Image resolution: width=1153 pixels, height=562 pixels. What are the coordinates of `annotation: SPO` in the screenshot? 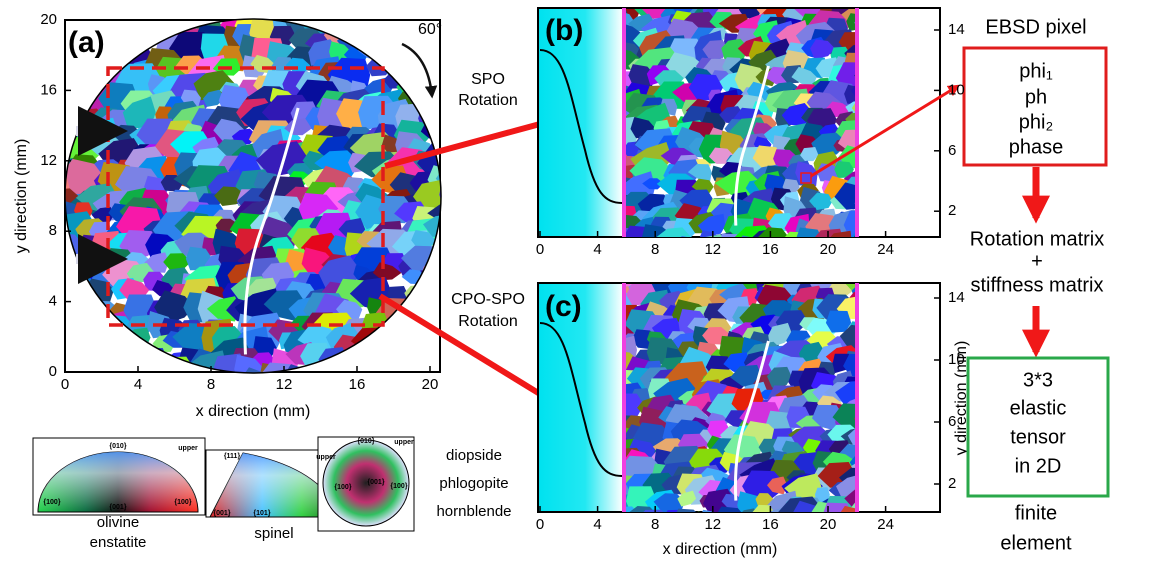 It's located at (488, 79).